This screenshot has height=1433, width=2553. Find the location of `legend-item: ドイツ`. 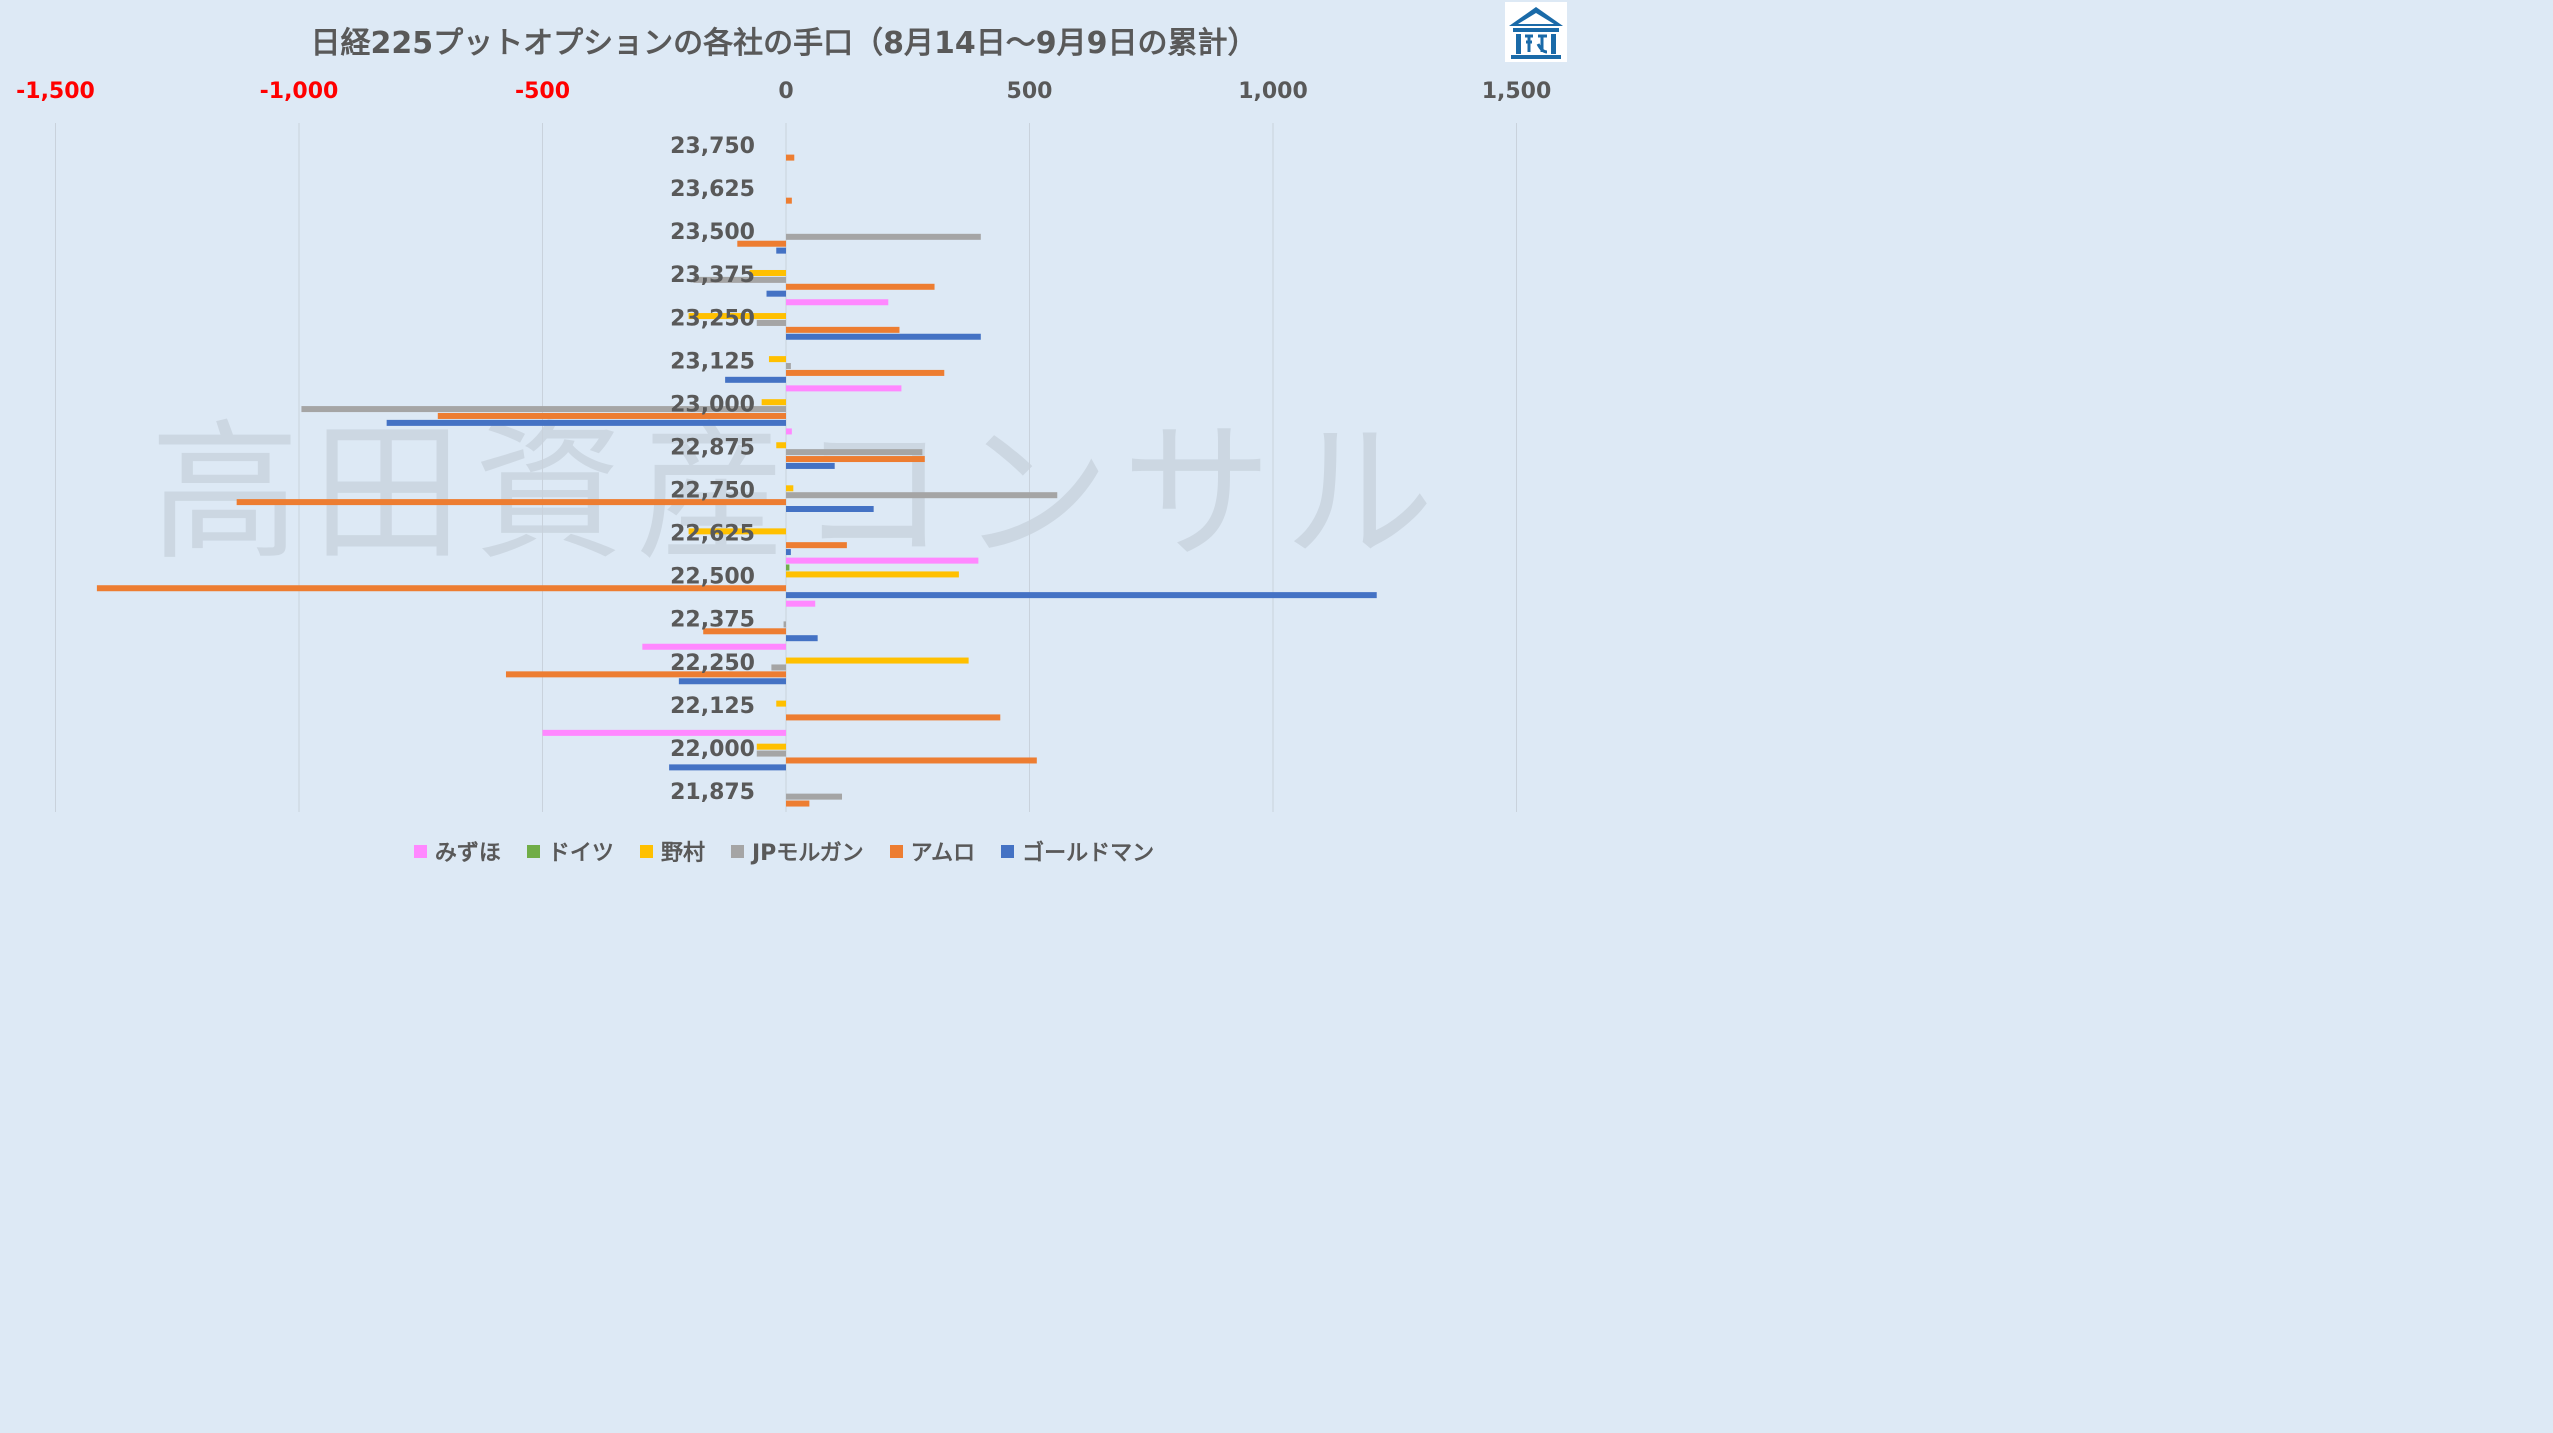

legend-item: ドイツ is located at coordinates (570, 851).